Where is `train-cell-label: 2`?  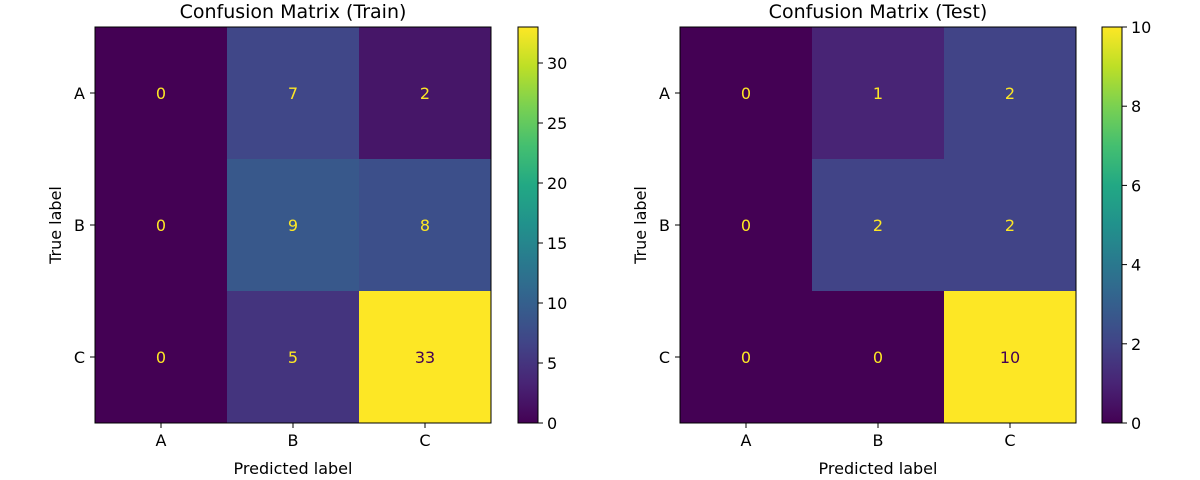 train-cell-label: 2 is located at coordinates (425, 93).